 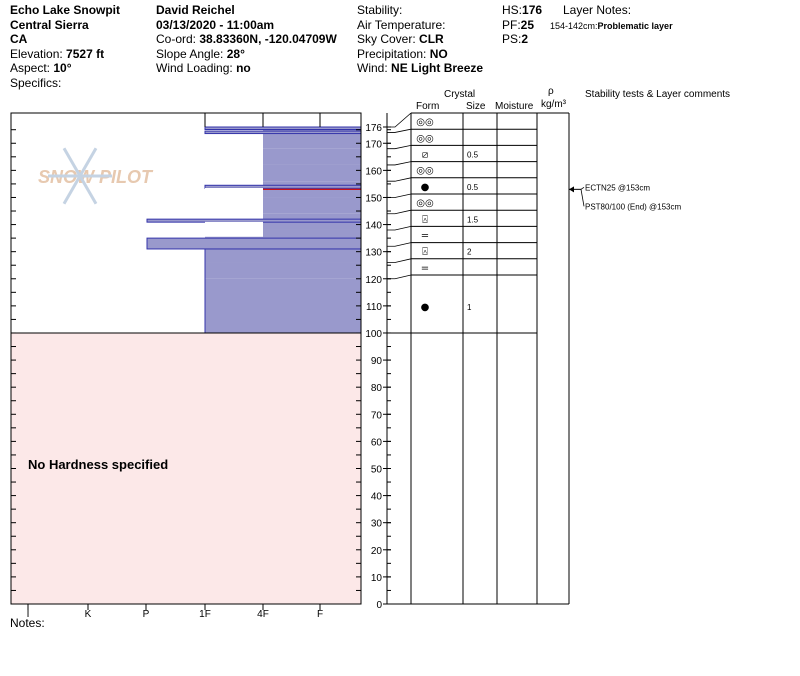 What do you see at coordinates (146, 614) in the screenshot?
I see `hardness-label-P: P` at bounding box center [146, 614].